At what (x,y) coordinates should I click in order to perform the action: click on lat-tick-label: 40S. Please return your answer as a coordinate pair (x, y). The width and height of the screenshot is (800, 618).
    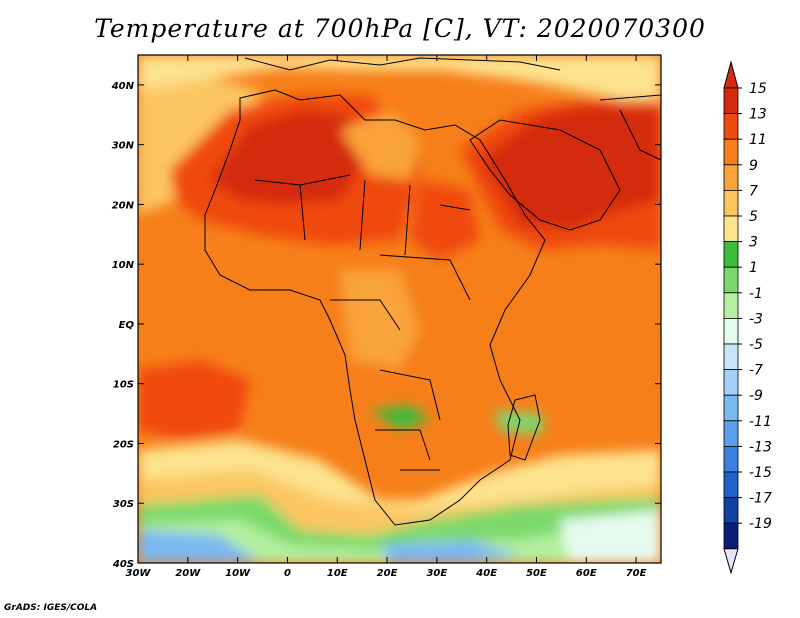
    Looking at the image, I should click on (123, 564).